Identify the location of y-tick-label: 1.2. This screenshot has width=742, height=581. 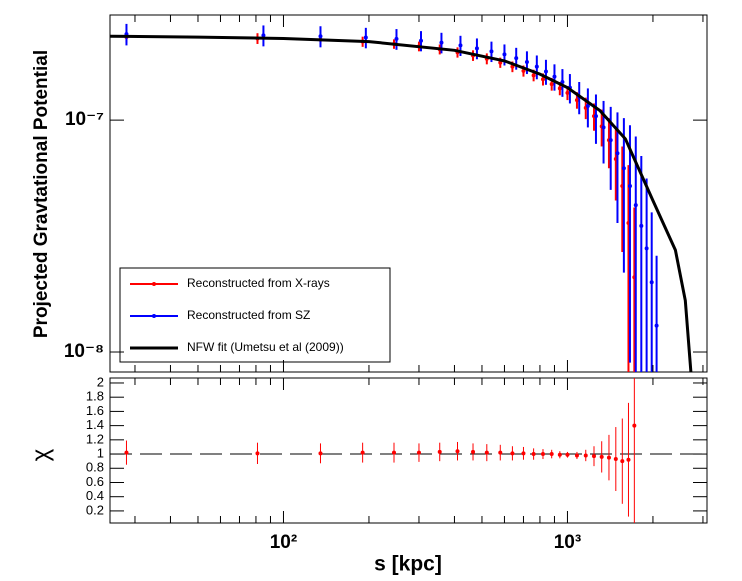
(95, 438).